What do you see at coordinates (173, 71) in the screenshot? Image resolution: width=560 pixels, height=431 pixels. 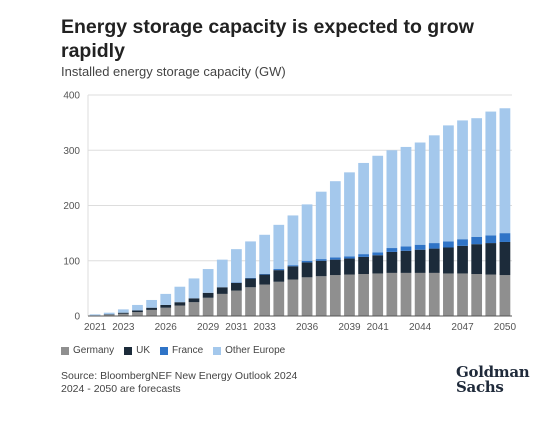 I see `chart-subtitle: Installed energy storage capacity (GW)` at bounding box center [173, 71].